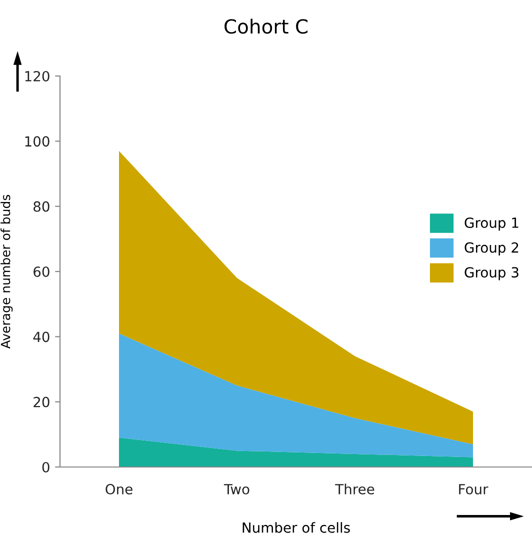 The width and height of the screenshot is (532, 535). I want to click on x-tick-label: One, so click(119, 489).